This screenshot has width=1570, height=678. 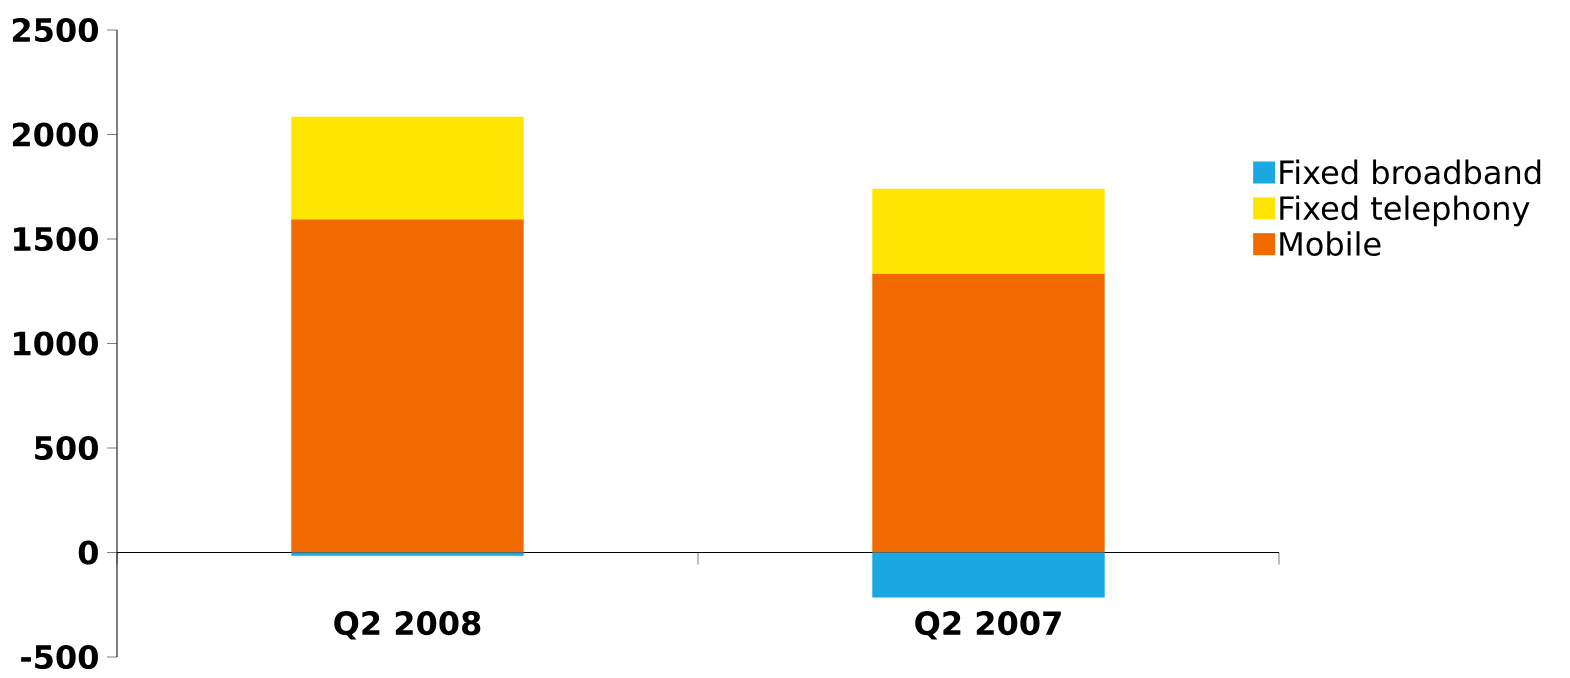 What do you see at coordinates (88, 552) in the screenshot?
I see `y-tick-label: 0` at bounding box center [88, 552].